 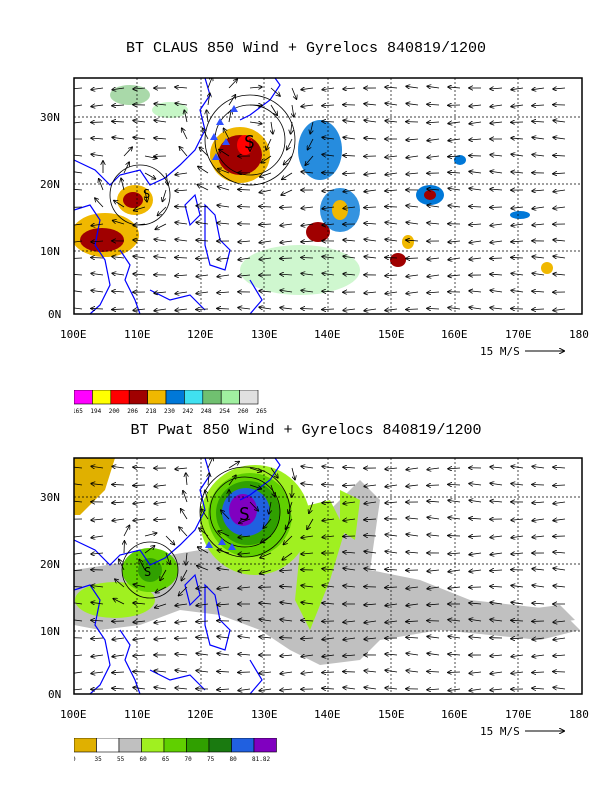 I want to click on panel1-track-markers, so click(x=224, y=132).